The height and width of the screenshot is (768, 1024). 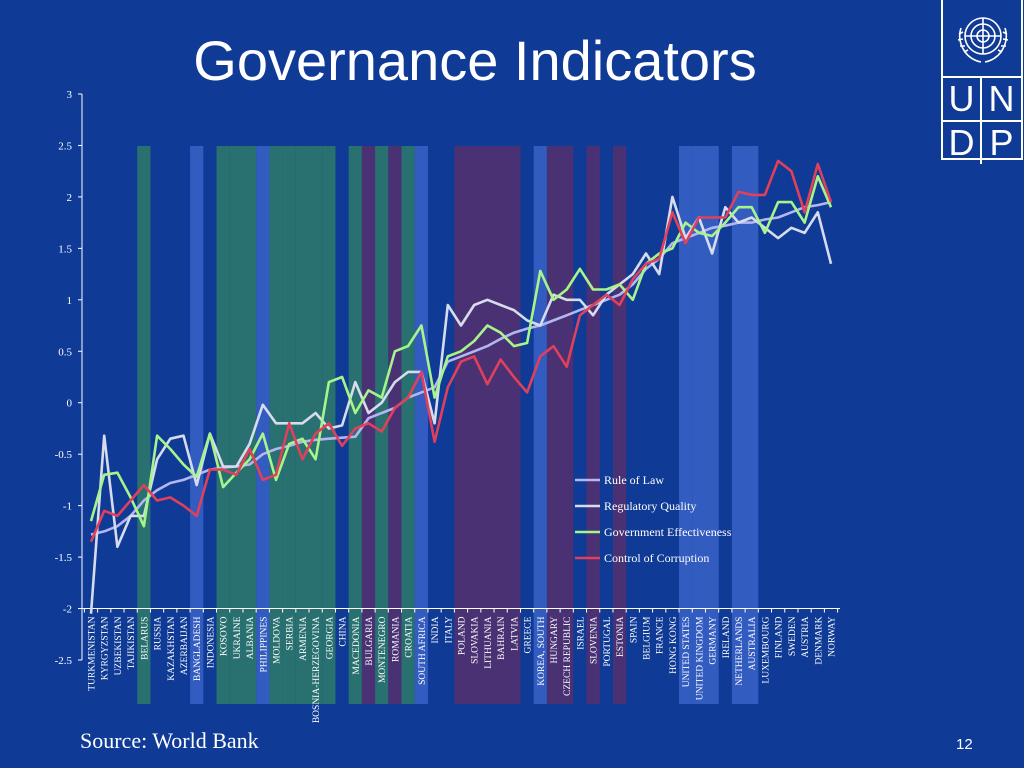 I want to click on category-label-india: INDIA, so click(x=436, y=629).